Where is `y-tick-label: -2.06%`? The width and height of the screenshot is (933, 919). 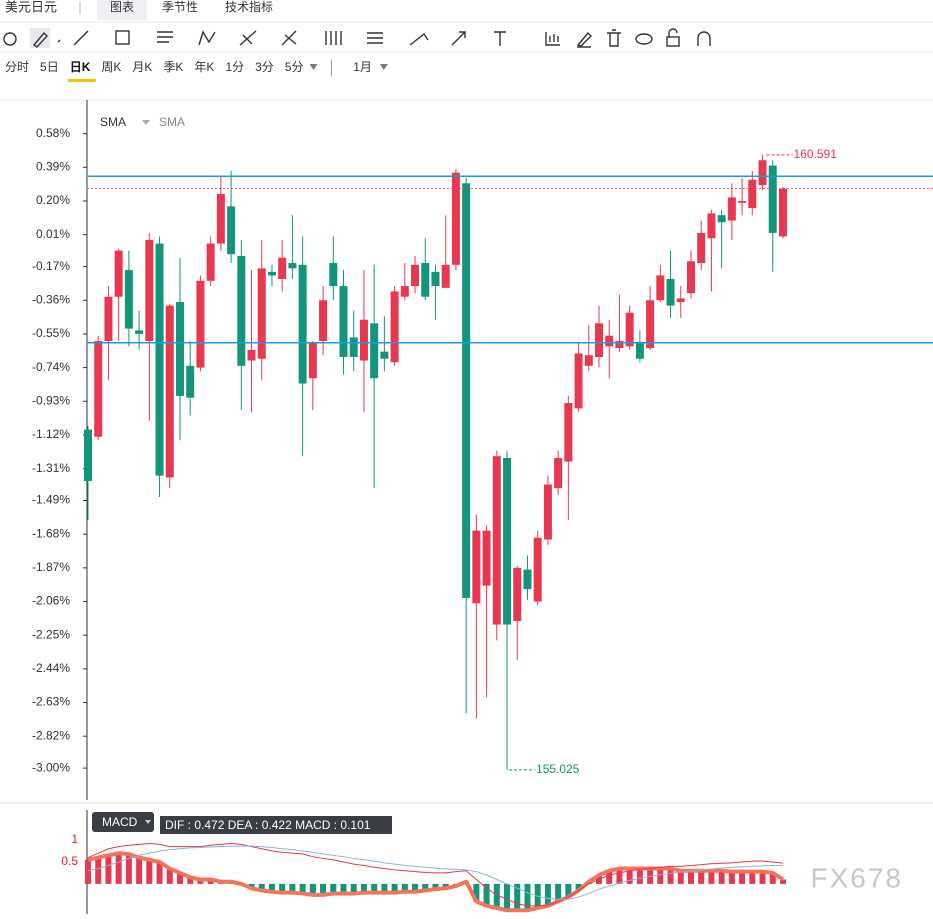 y-tick-label: -2.06% is located at coordinates (51, 601).